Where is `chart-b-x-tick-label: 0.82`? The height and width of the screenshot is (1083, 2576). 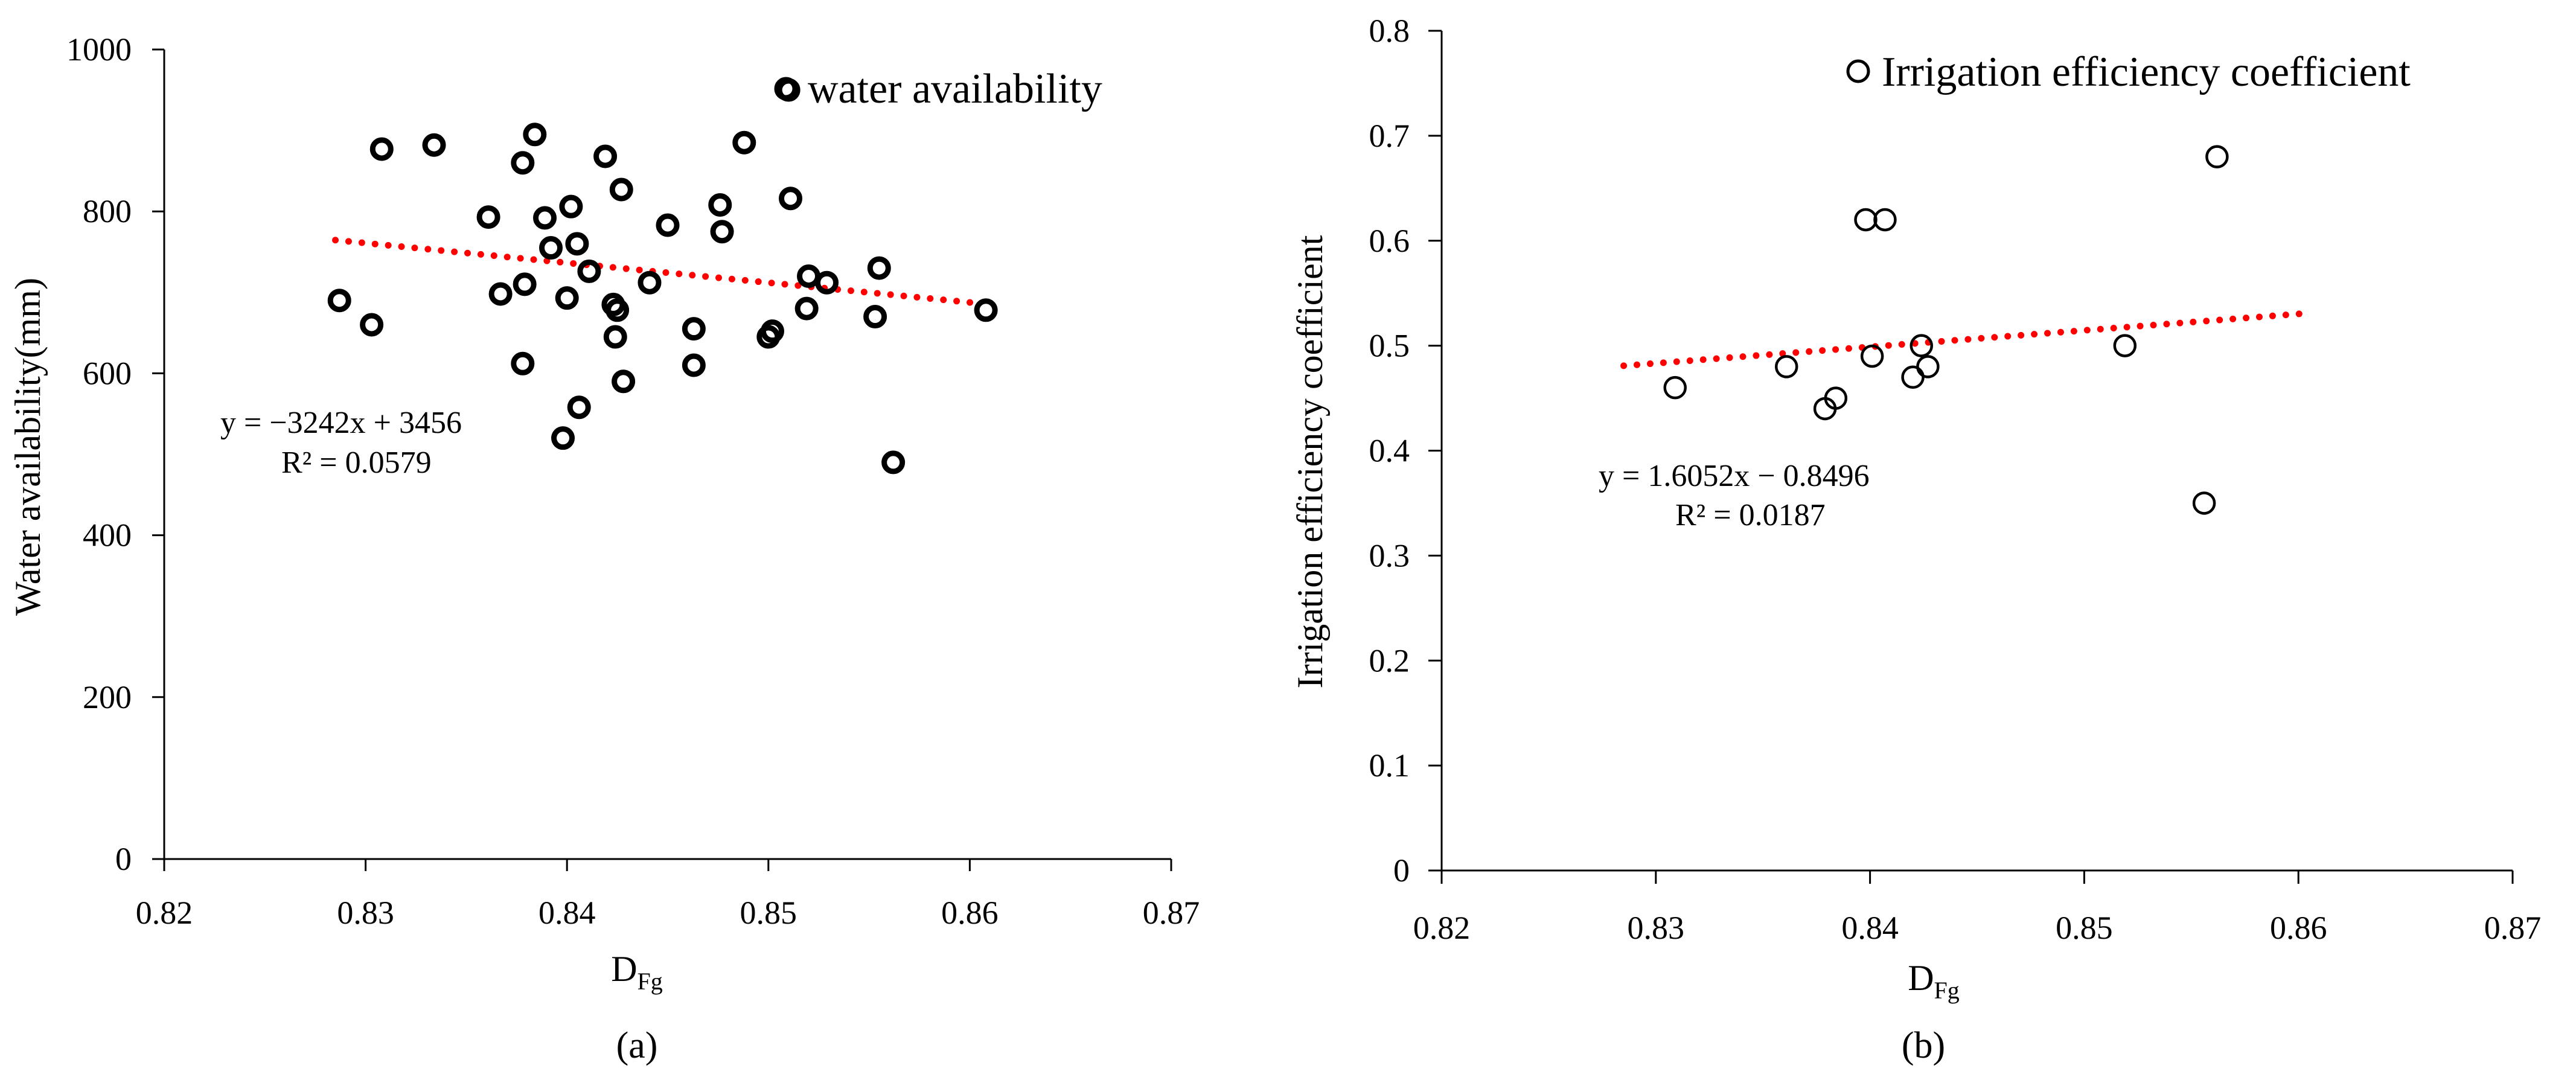 chart-b-x-tick-label: 0.82 is located at coordinates (1442, 928).